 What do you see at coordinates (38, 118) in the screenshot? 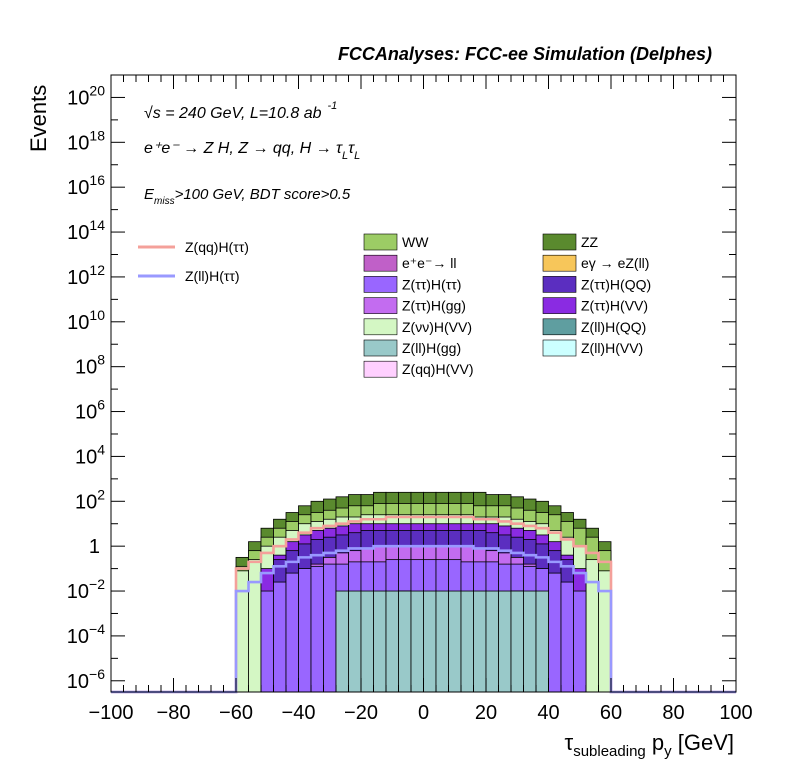
I see `y-axis-label: Events` at bounding box center [38, 118].